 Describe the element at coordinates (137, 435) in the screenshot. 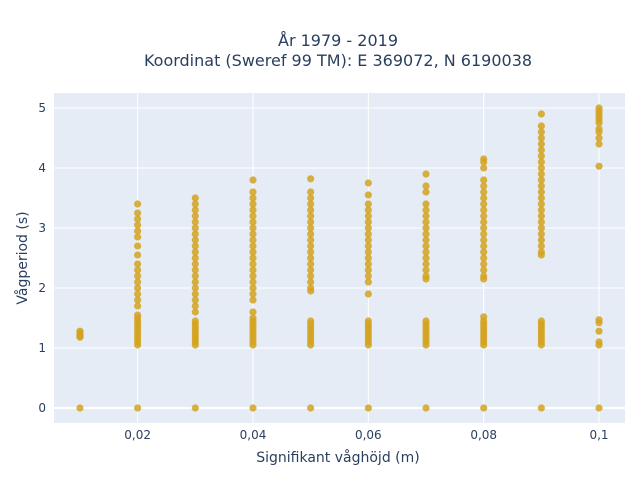

I see `x-tick-label: 0,02` at that location.